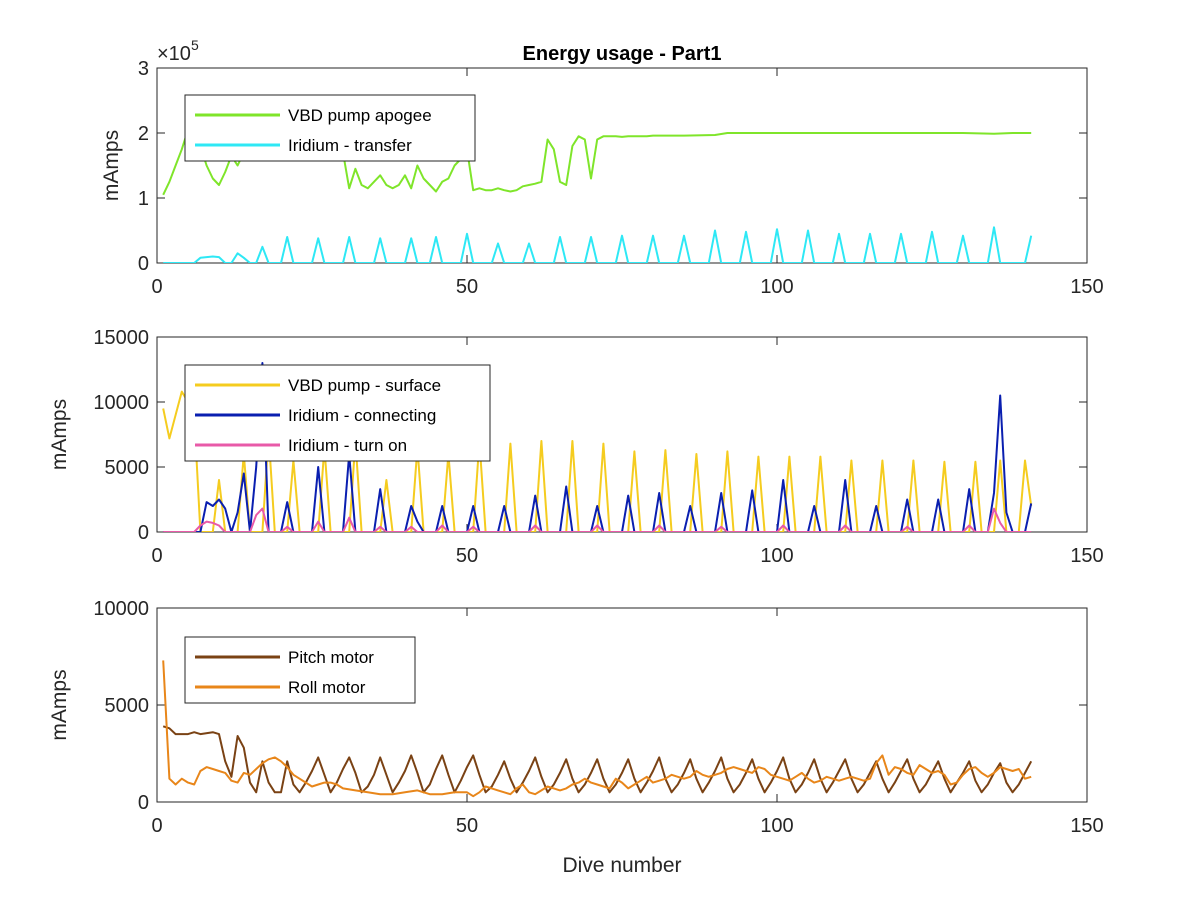 The image size is (1200, 900). What do you see at coordinates (174, 54) in the screenshot?
I see `y-exponent-base: ×10` at bounding box center [174, 54].